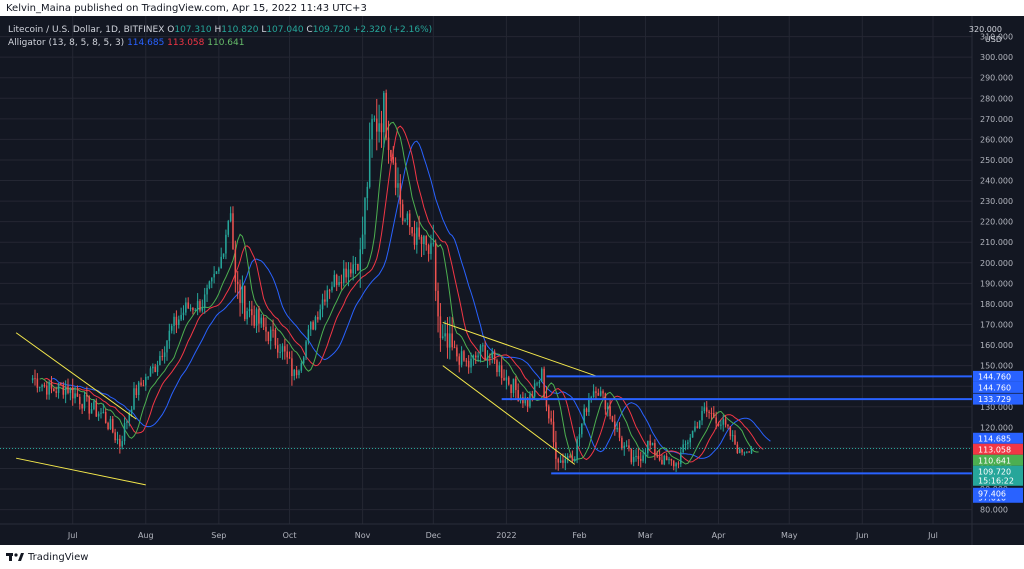  Describe the element at coordinates (363, 535) in the screenshot. I see `x-tick-label: Nov` at that location.